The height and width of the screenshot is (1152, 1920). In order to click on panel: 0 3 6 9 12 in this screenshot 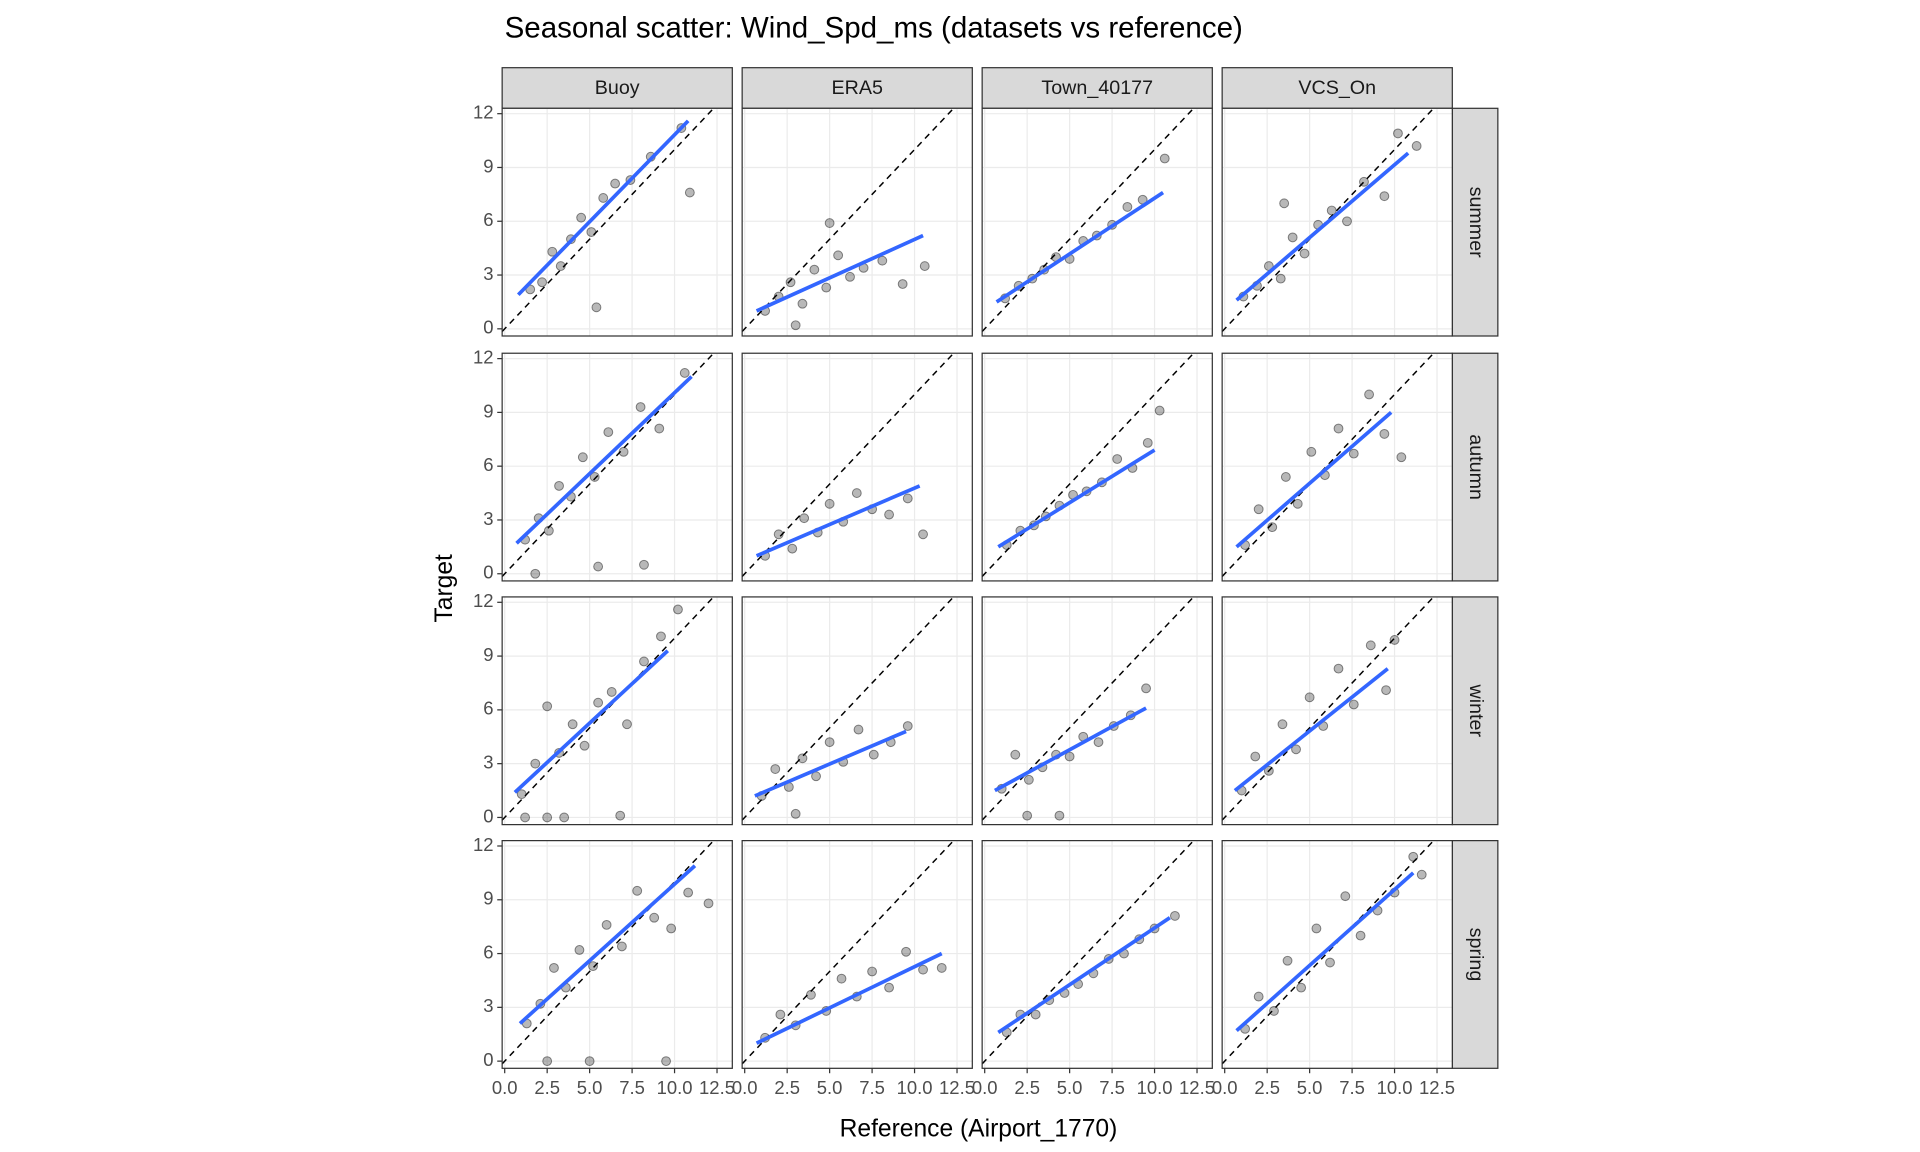, I will do `click(603, 464)`.